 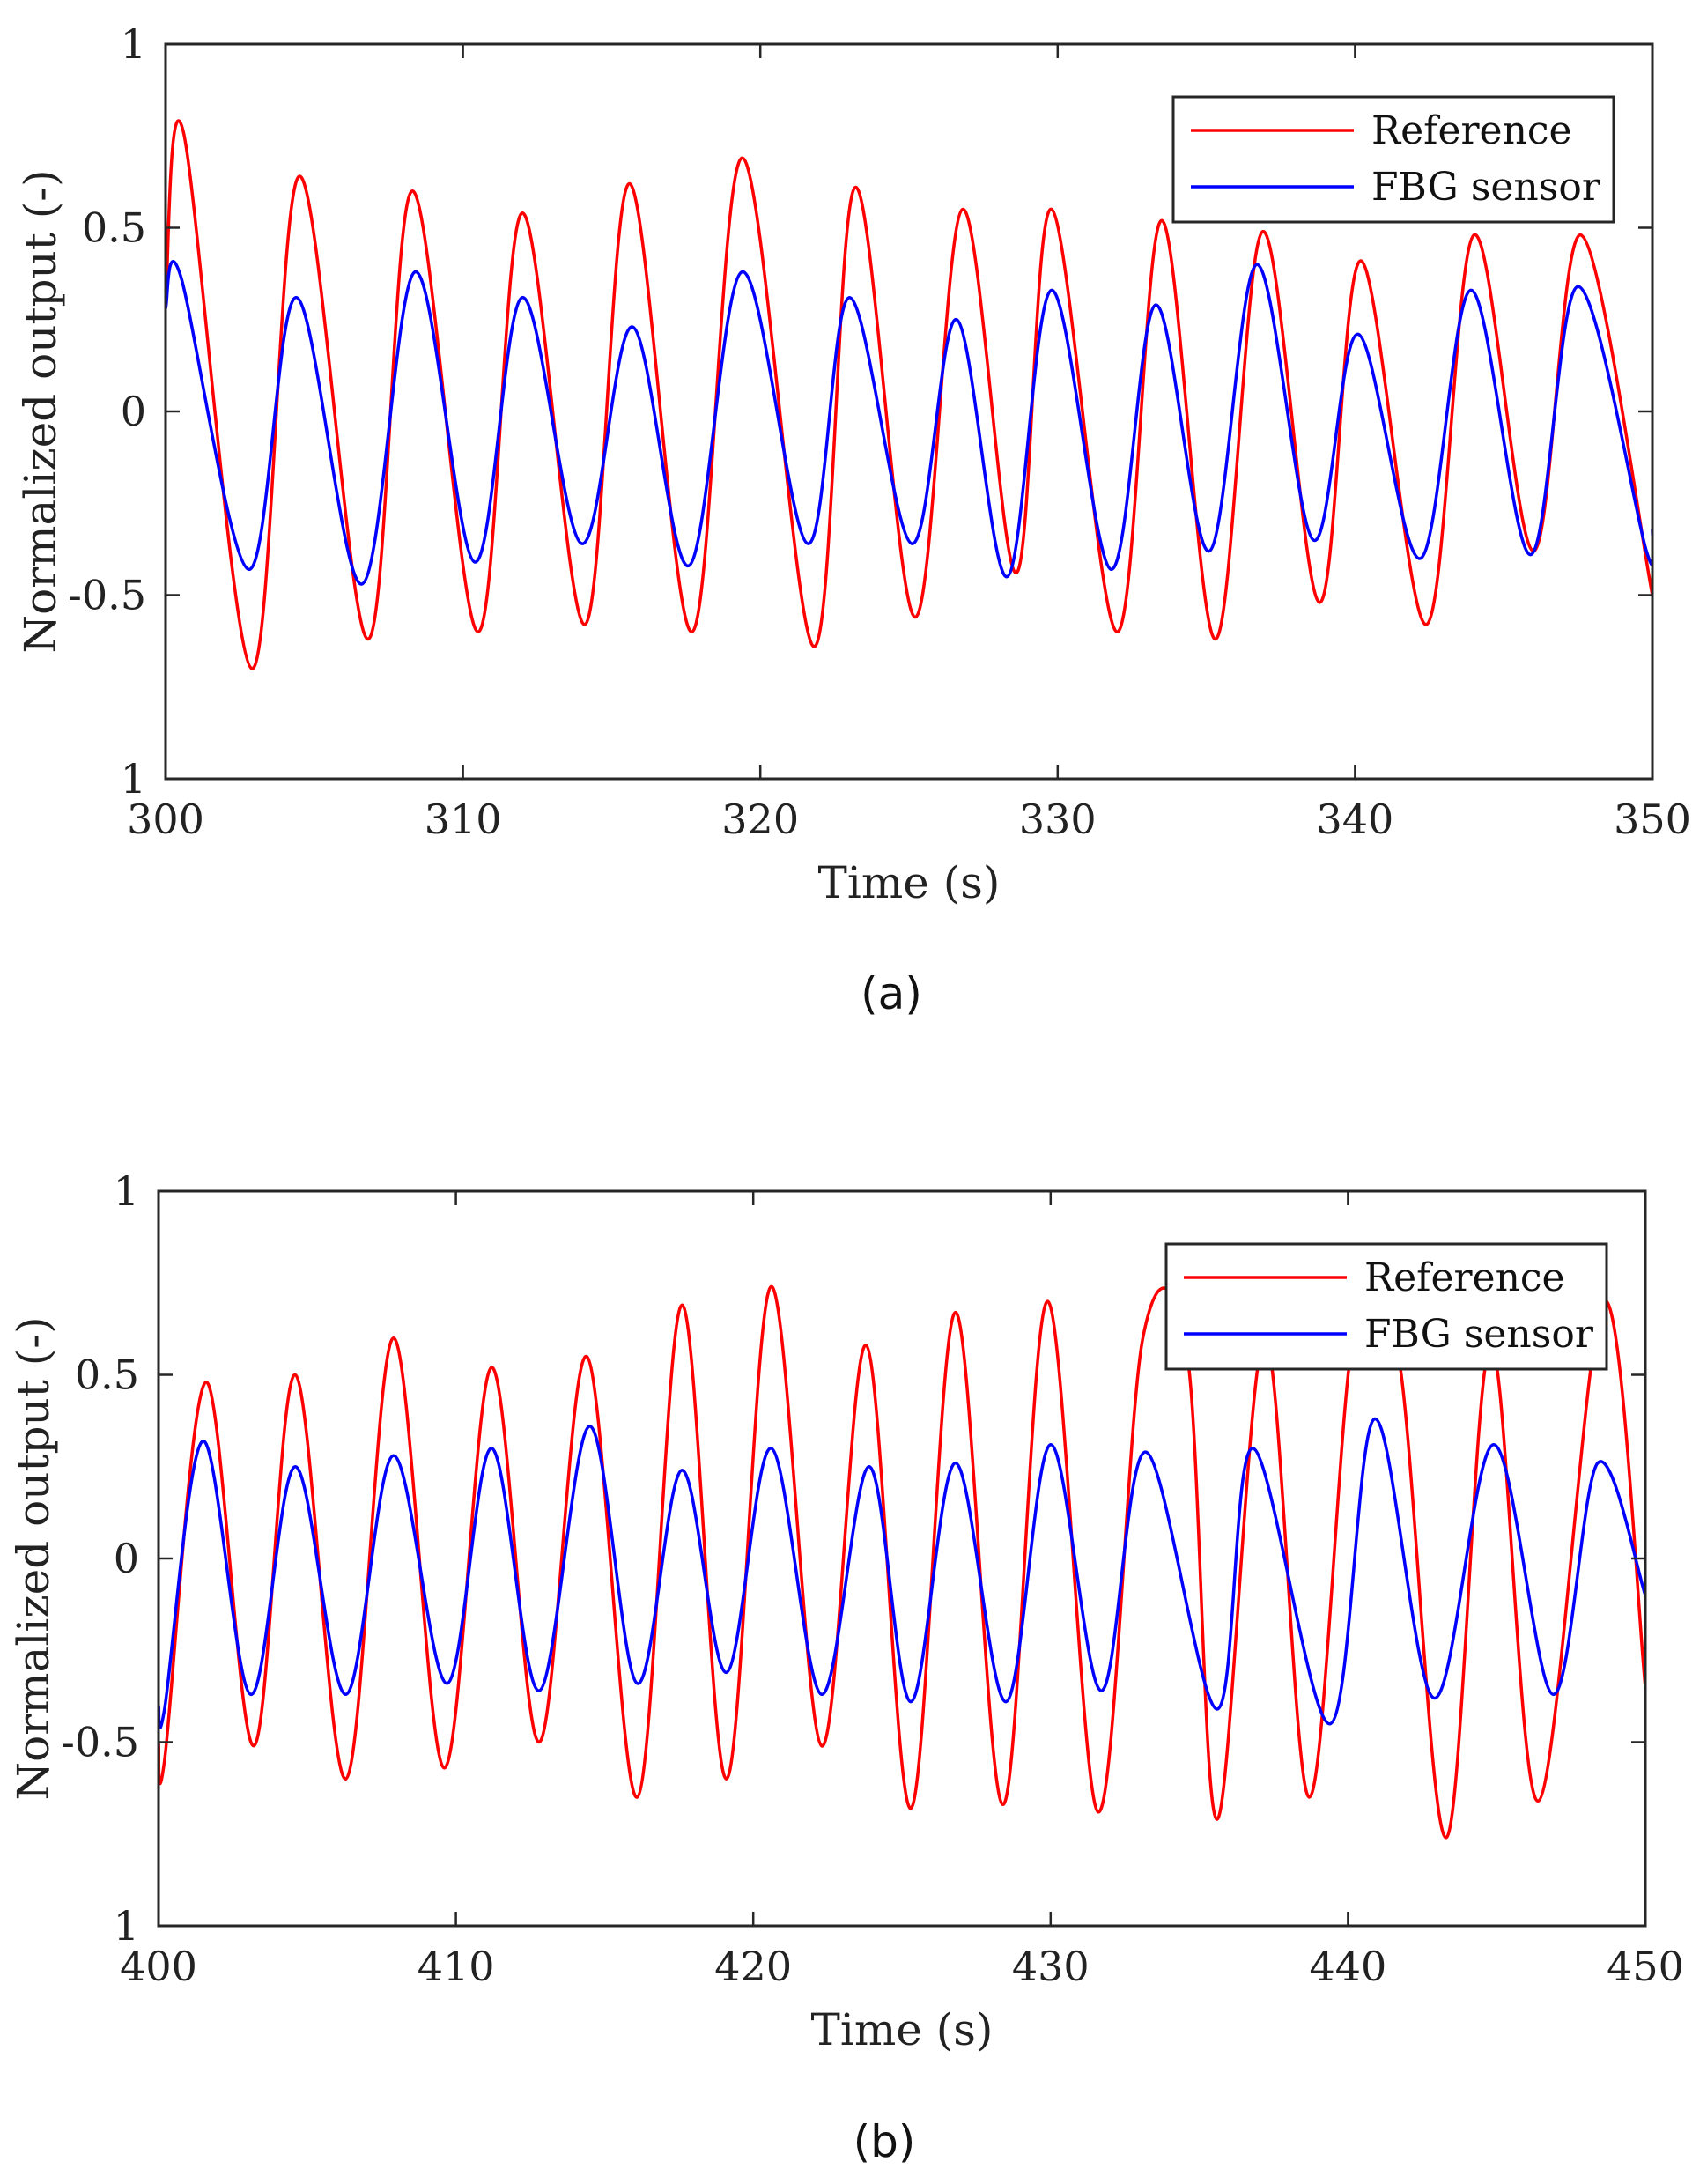 What do you see at coordinates (760, 819) in the screenshot?
I see `x-tick-label: 320` at bounding box center [760, 819].